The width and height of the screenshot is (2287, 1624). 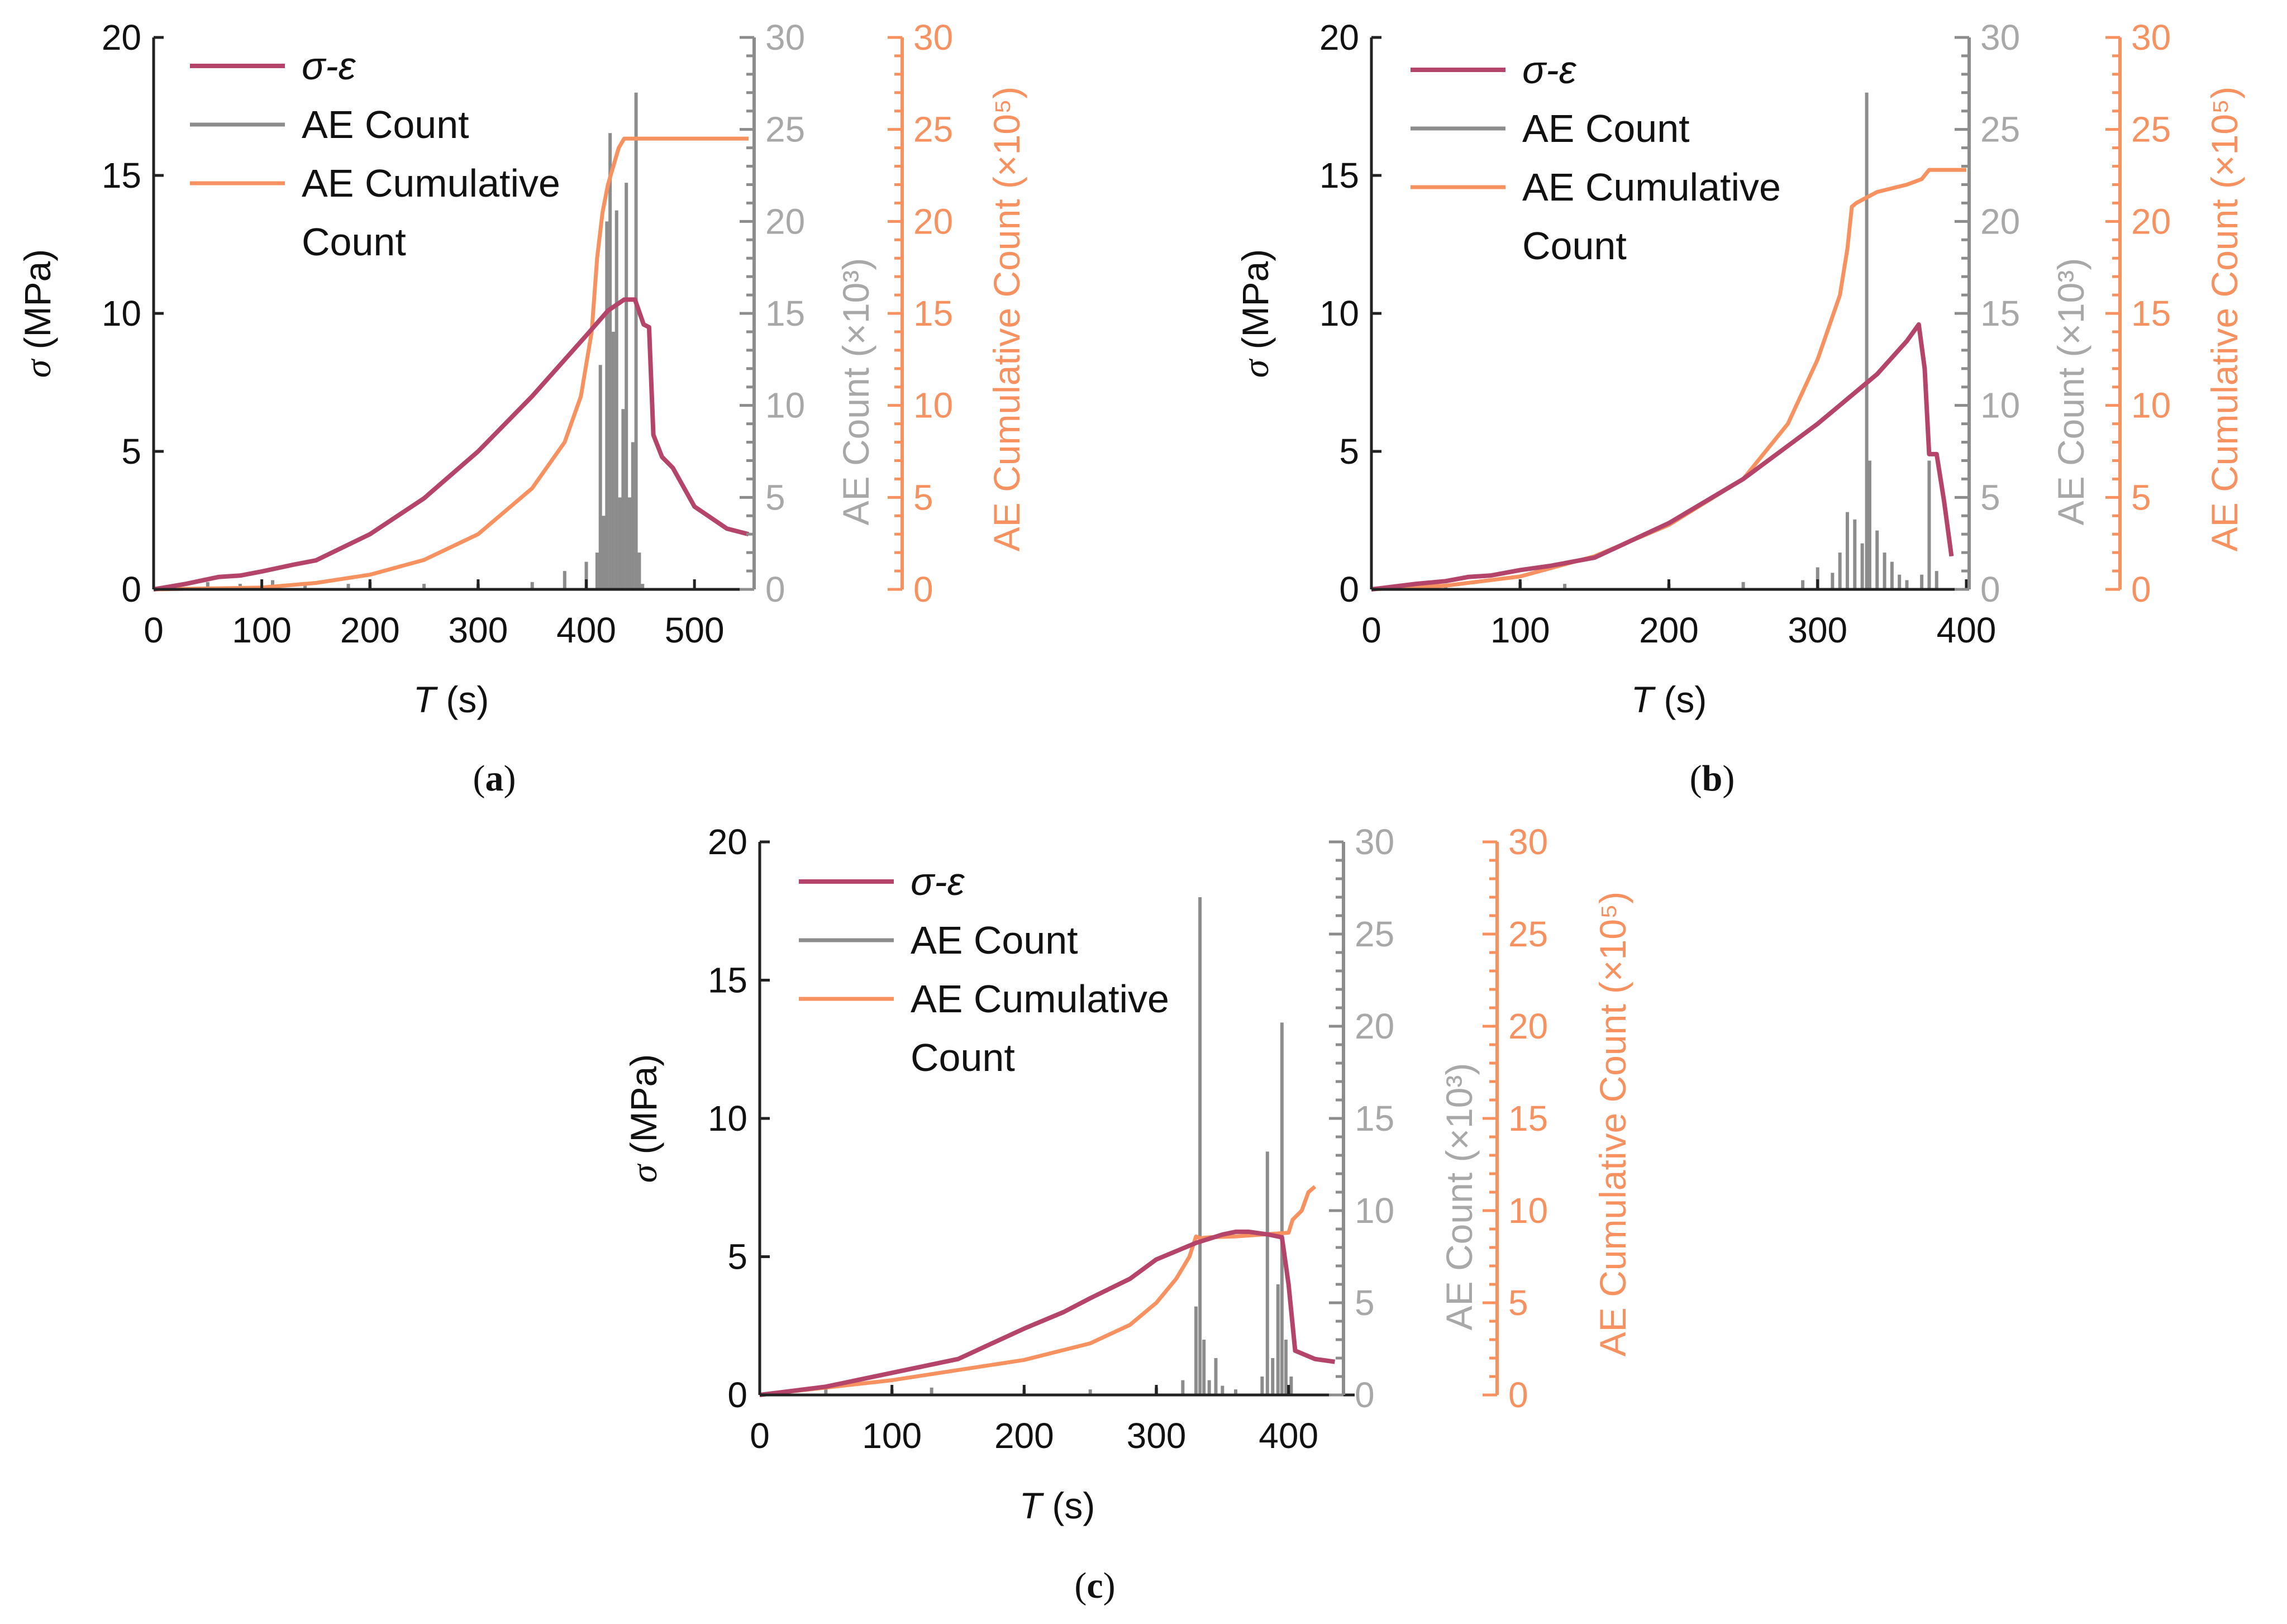 I want to click on panel-label: (a), so click(x=494, y=778).